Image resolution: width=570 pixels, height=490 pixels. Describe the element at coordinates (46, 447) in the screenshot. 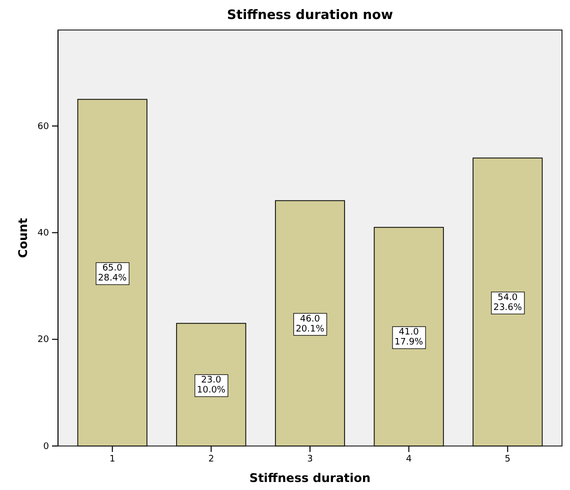

I see `y-tick-label: 0` at that location.